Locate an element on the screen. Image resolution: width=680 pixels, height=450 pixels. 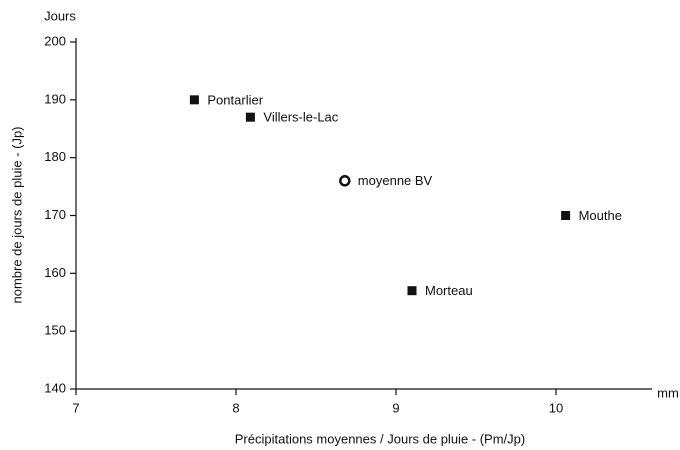
x-tick-label: 9 is located at coordinates (395, 407).